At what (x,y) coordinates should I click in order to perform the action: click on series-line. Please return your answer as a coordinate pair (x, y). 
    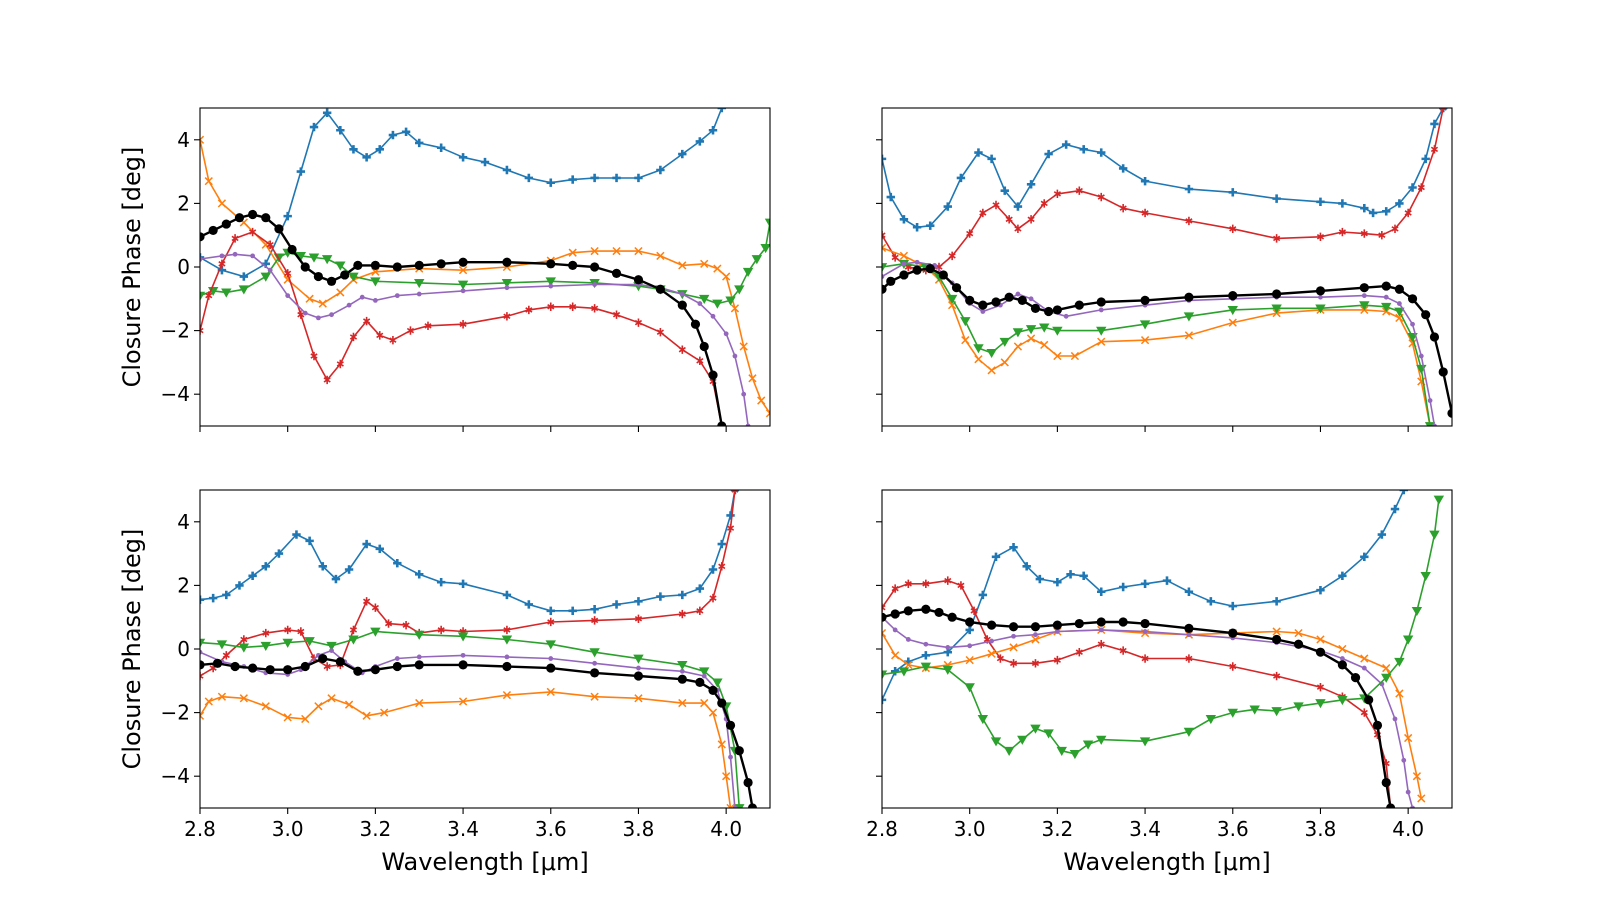
    Looking at the image, I should click on (468, 728).